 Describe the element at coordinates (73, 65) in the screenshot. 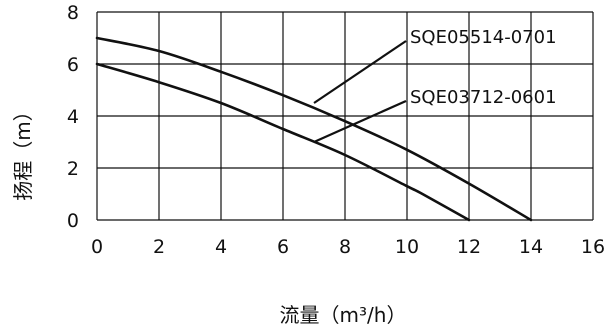

I see `y-tick-label-3: 6` at that location.